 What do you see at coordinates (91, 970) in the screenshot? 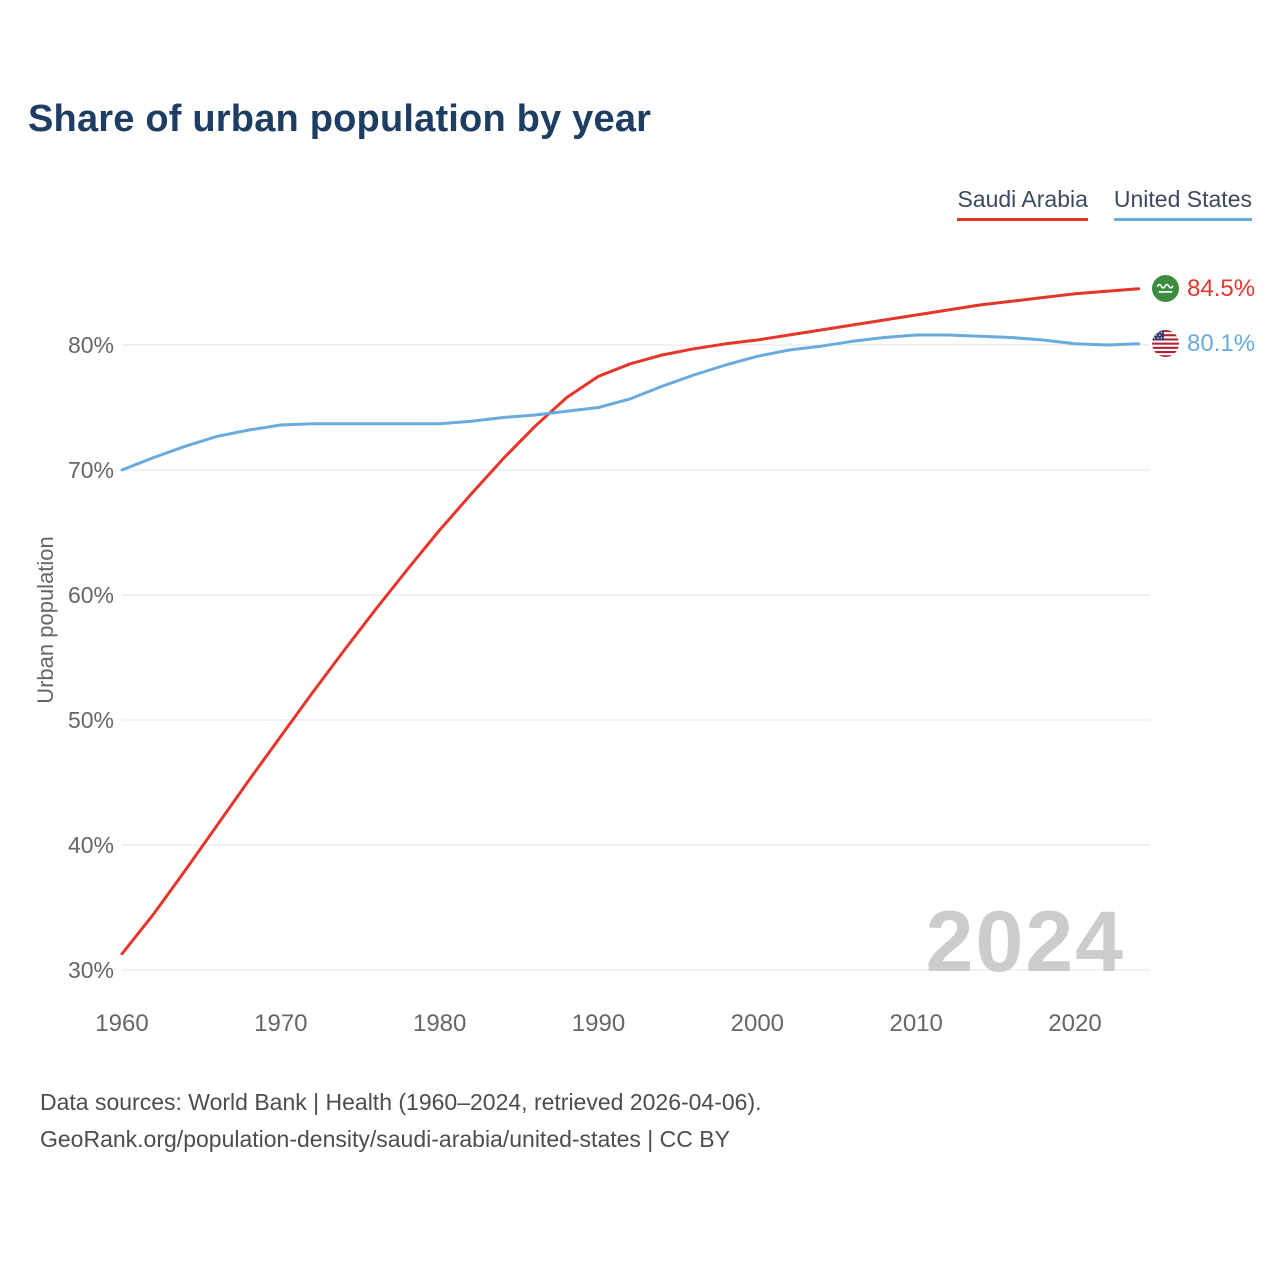
I see `svg-text: 30%` at bounding box center [91, 970].